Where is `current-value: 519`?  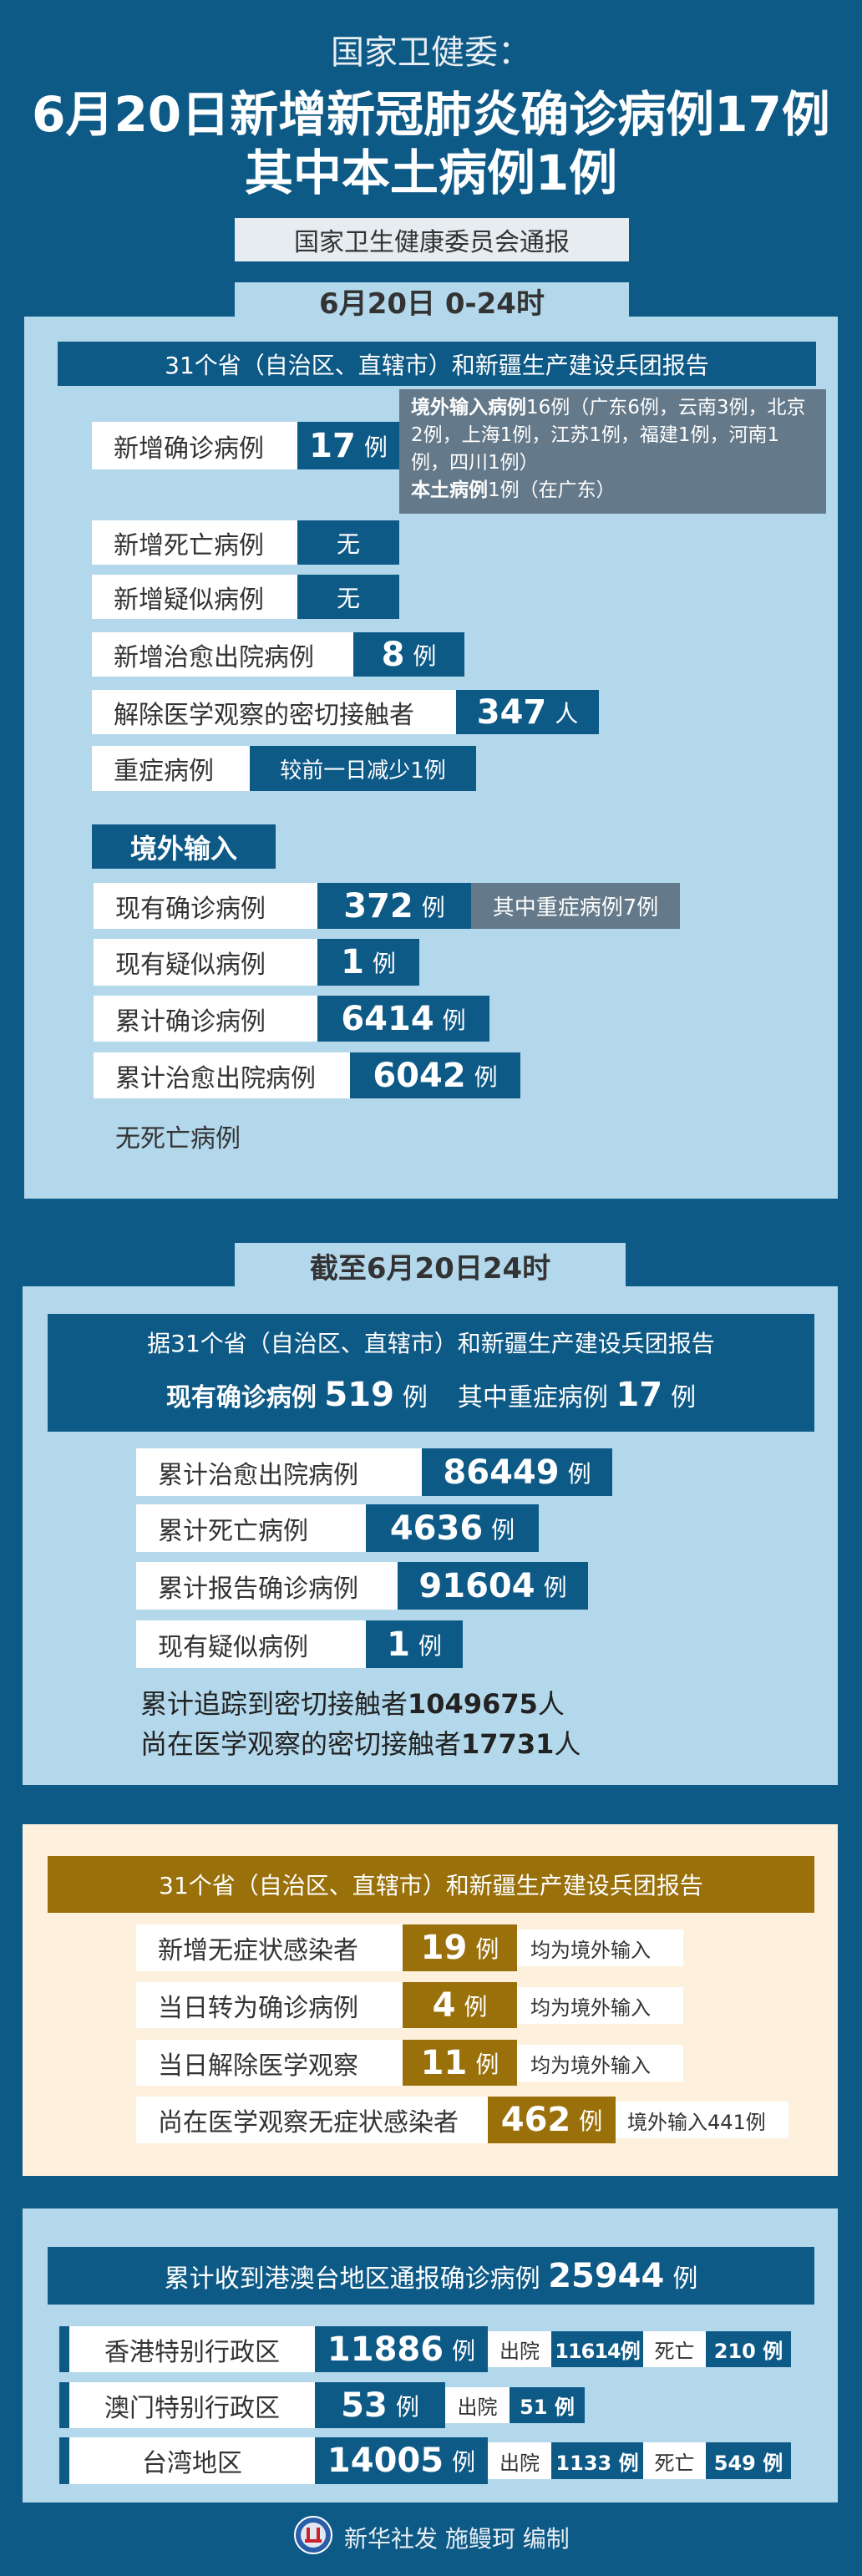
current-value: 519 is located at coordinates (359, 1395).